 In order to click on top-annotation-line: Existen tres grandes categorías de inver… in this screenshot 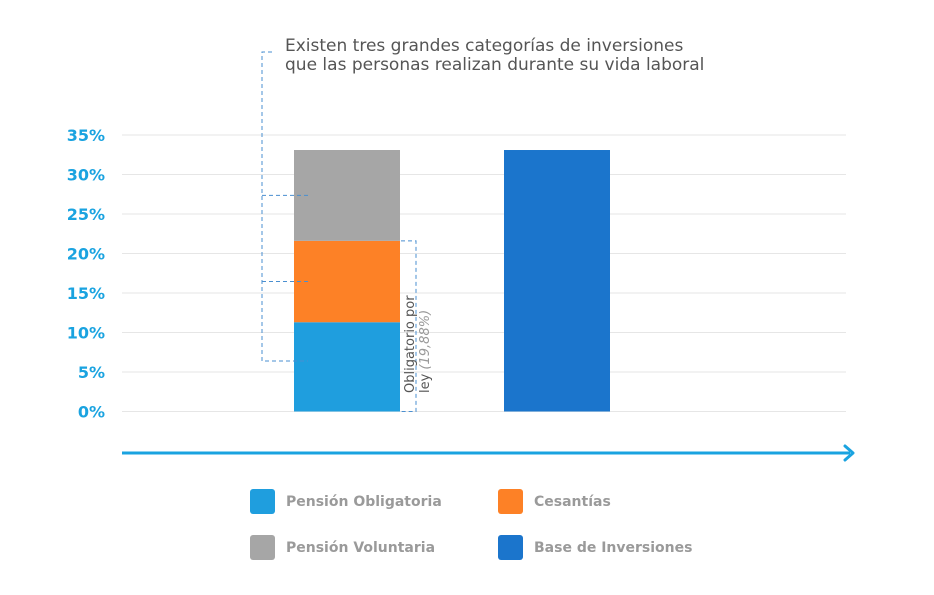, I will do `click(484, 46)`.